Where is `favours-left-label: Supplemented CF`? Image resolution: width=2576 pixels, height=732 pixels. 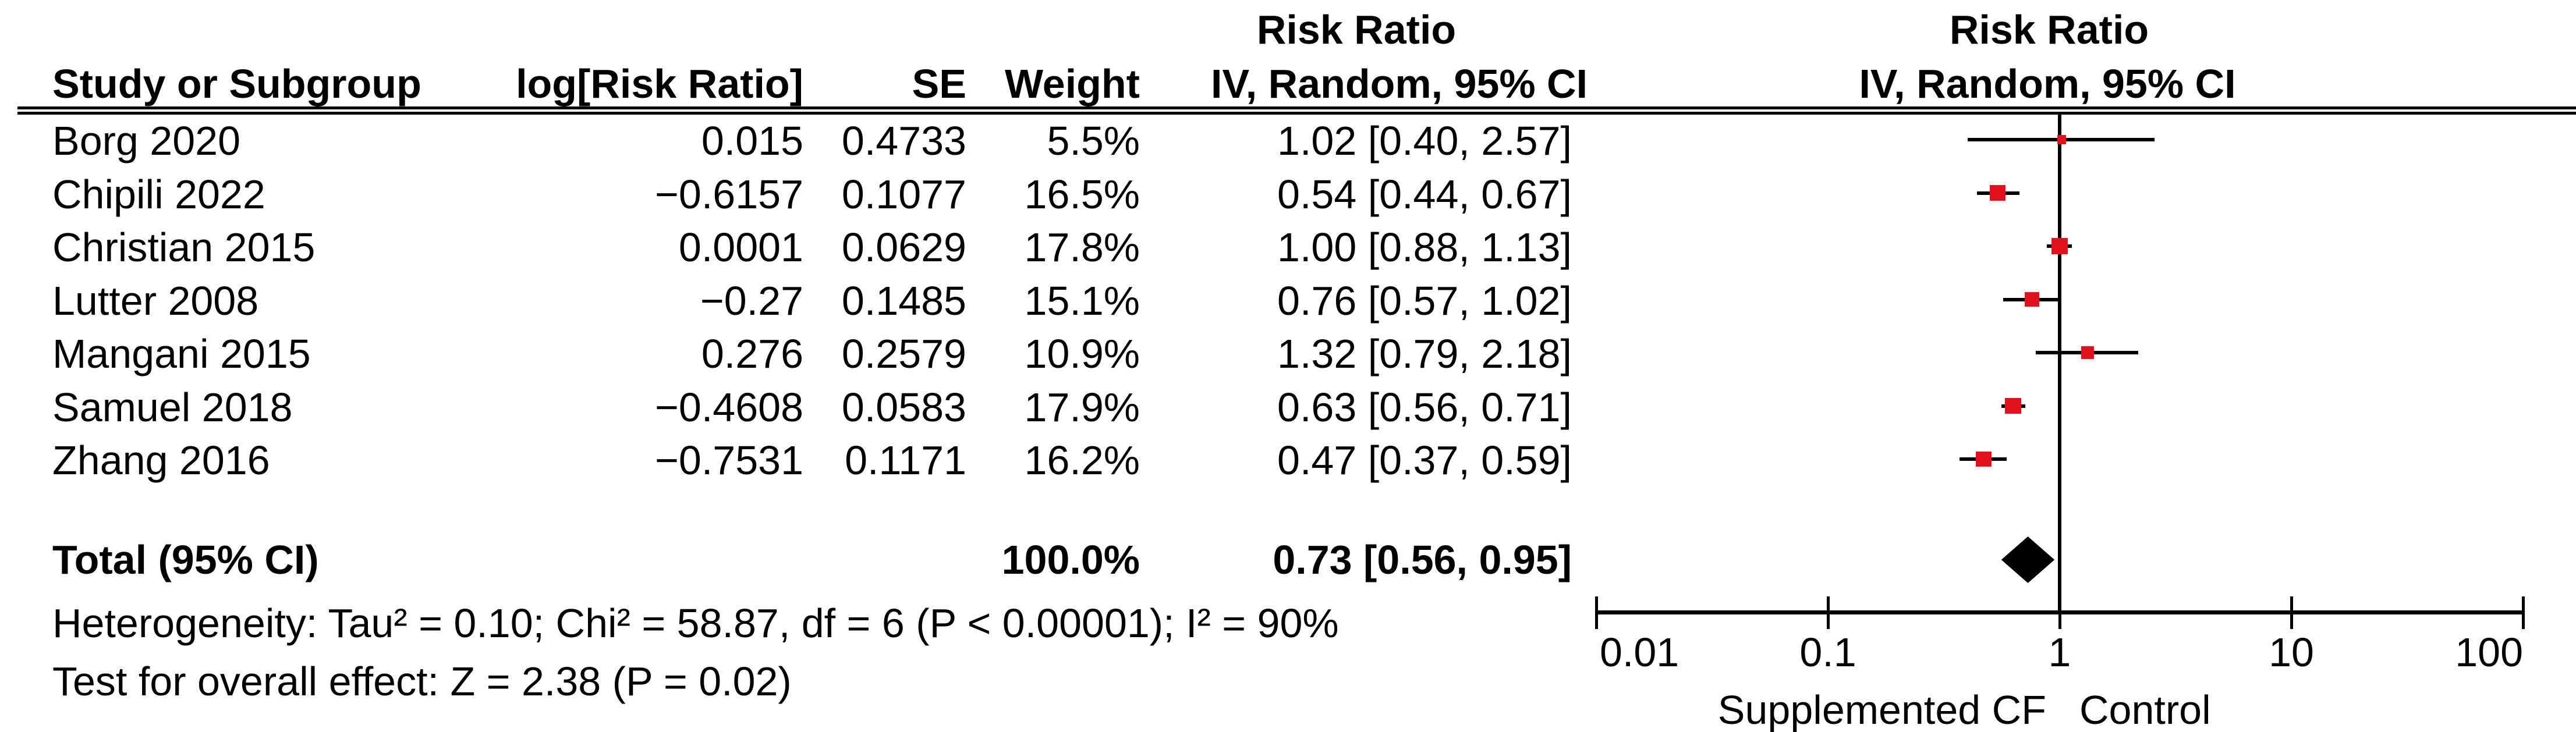
favours-left-label: Supplemented CF is located at coordinates (1881, 709).